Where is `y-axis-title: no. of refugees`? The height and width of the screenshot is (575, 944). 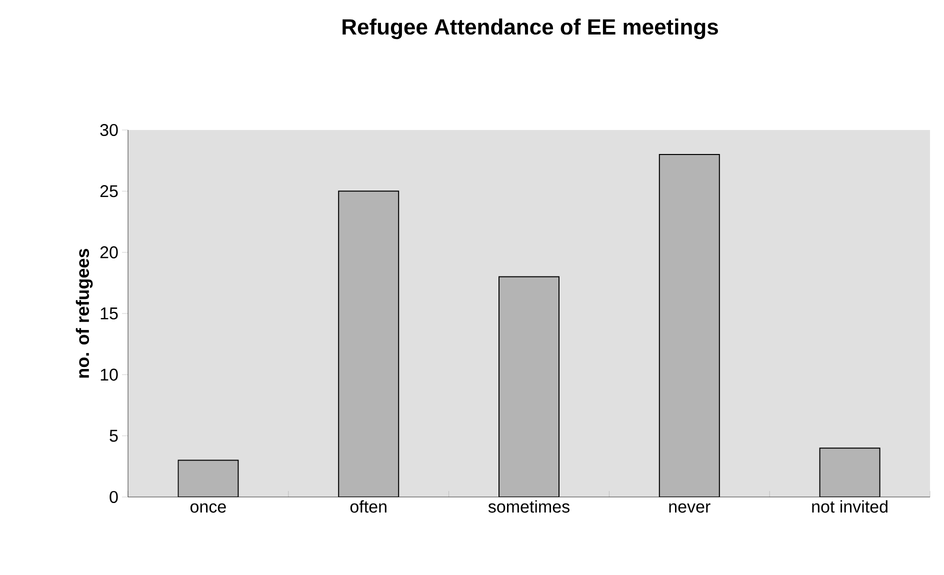 y-axis-title: no. of refugees is located at coordinates (84, 313).